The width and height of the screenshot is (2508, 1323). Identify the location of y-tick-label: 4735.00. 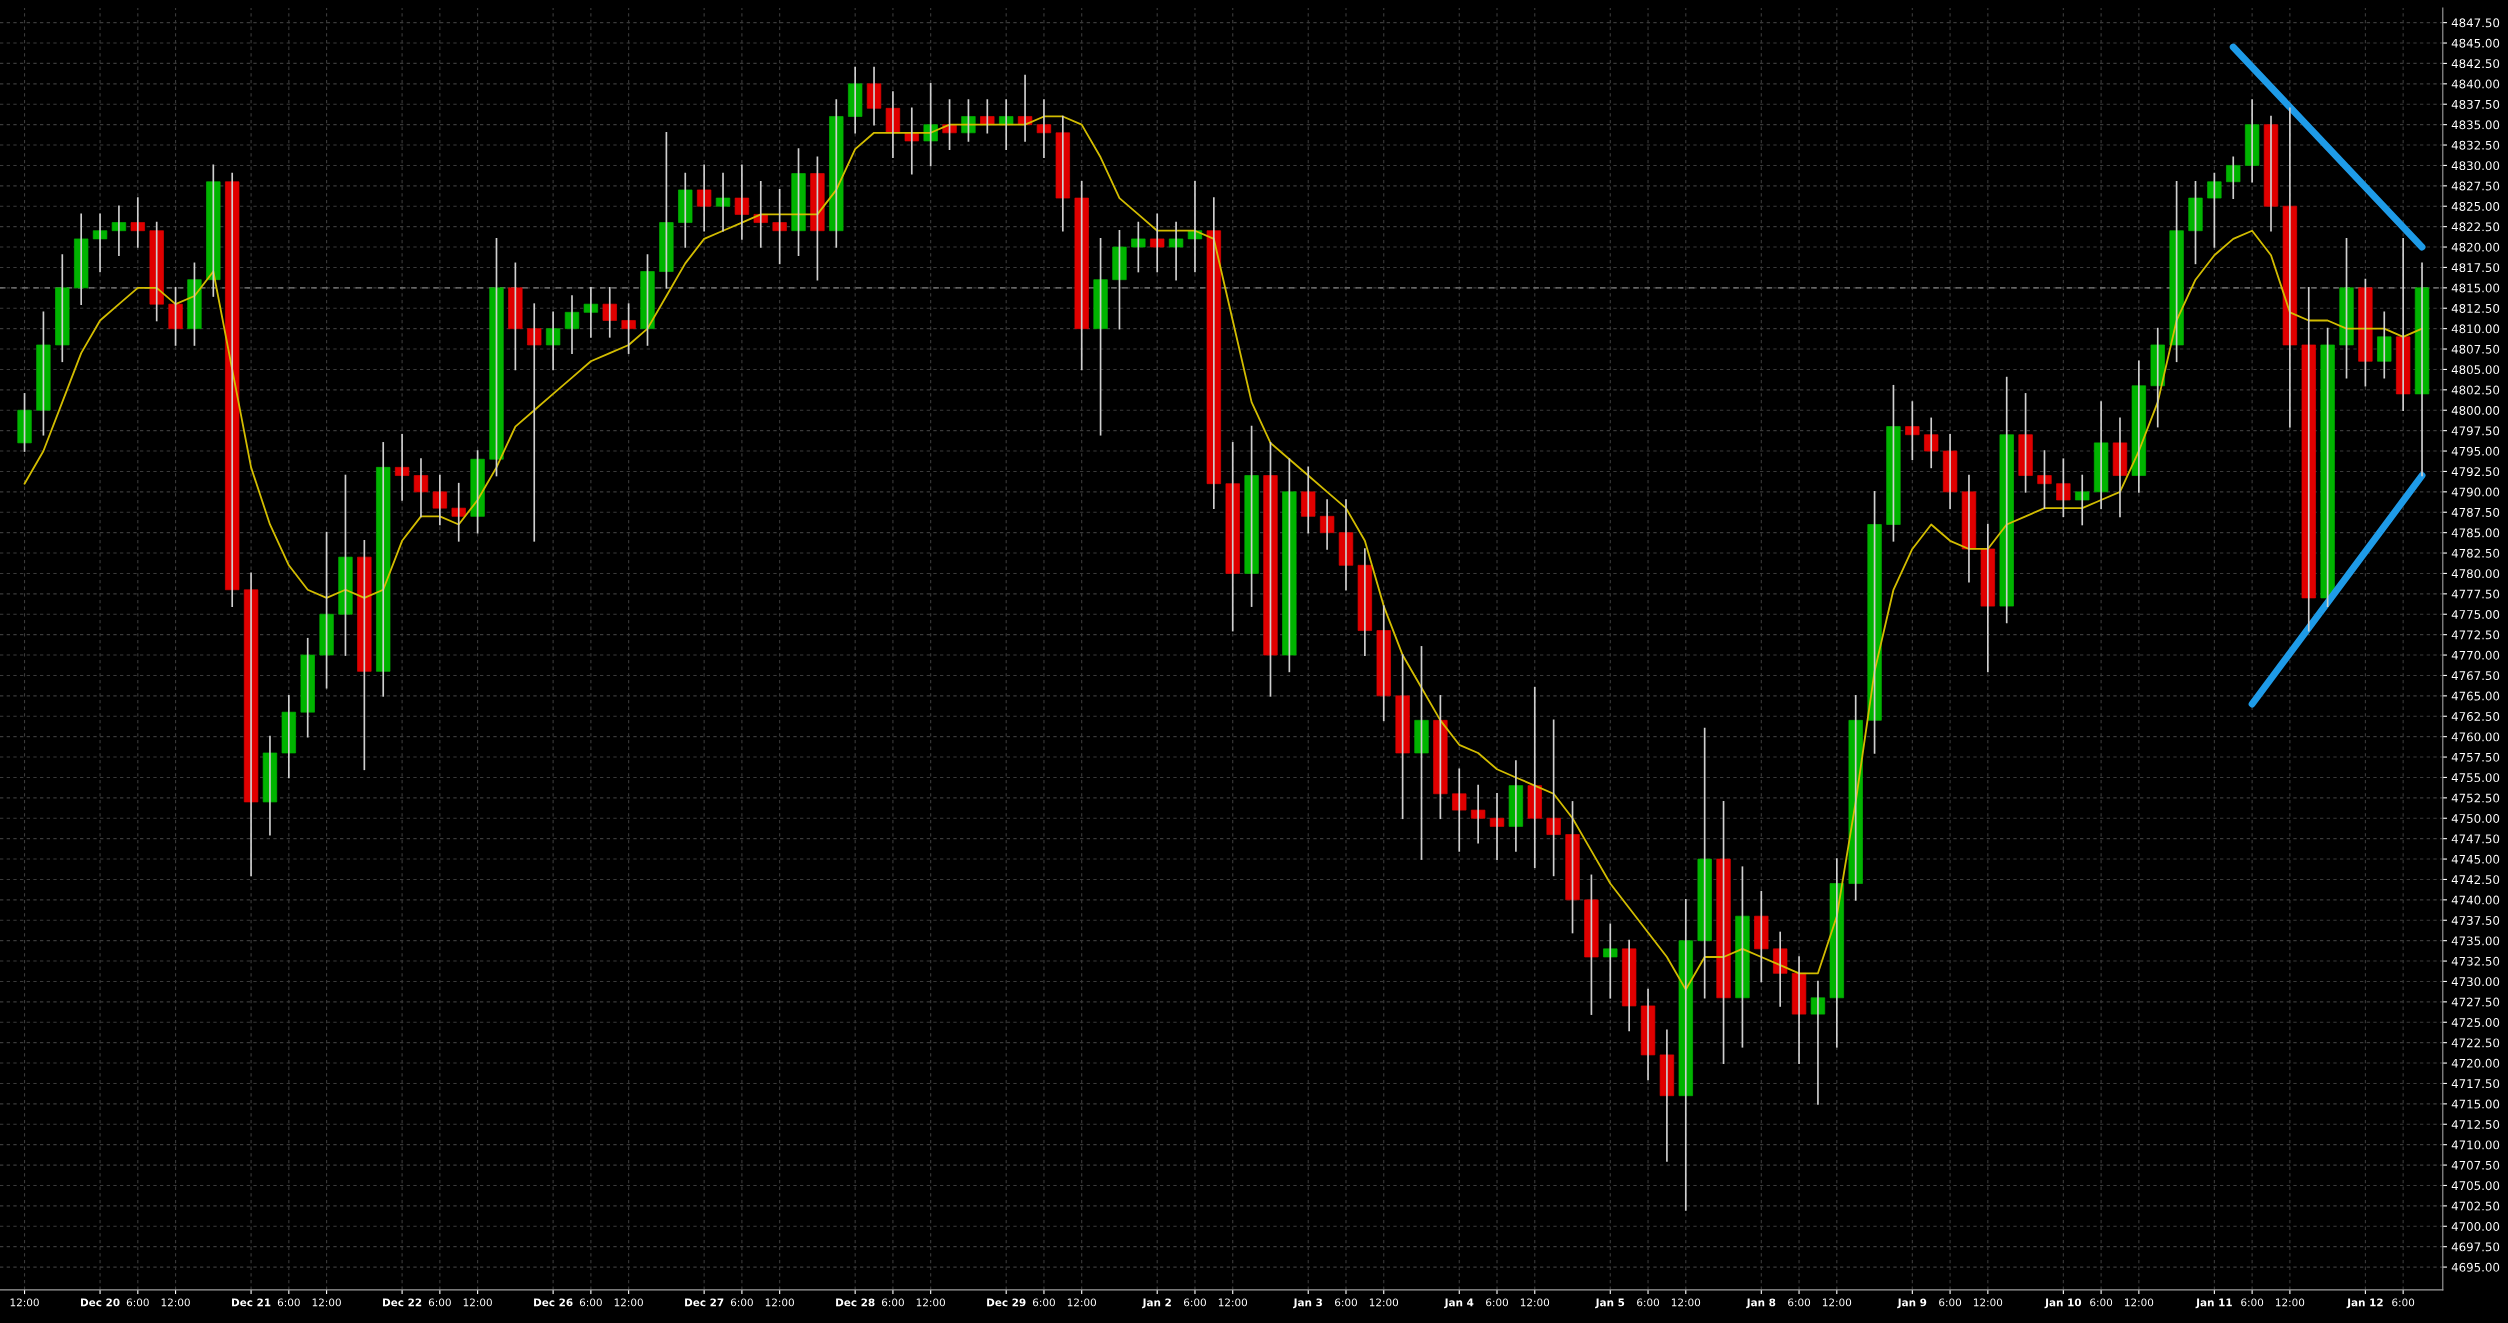
(2475, 941).